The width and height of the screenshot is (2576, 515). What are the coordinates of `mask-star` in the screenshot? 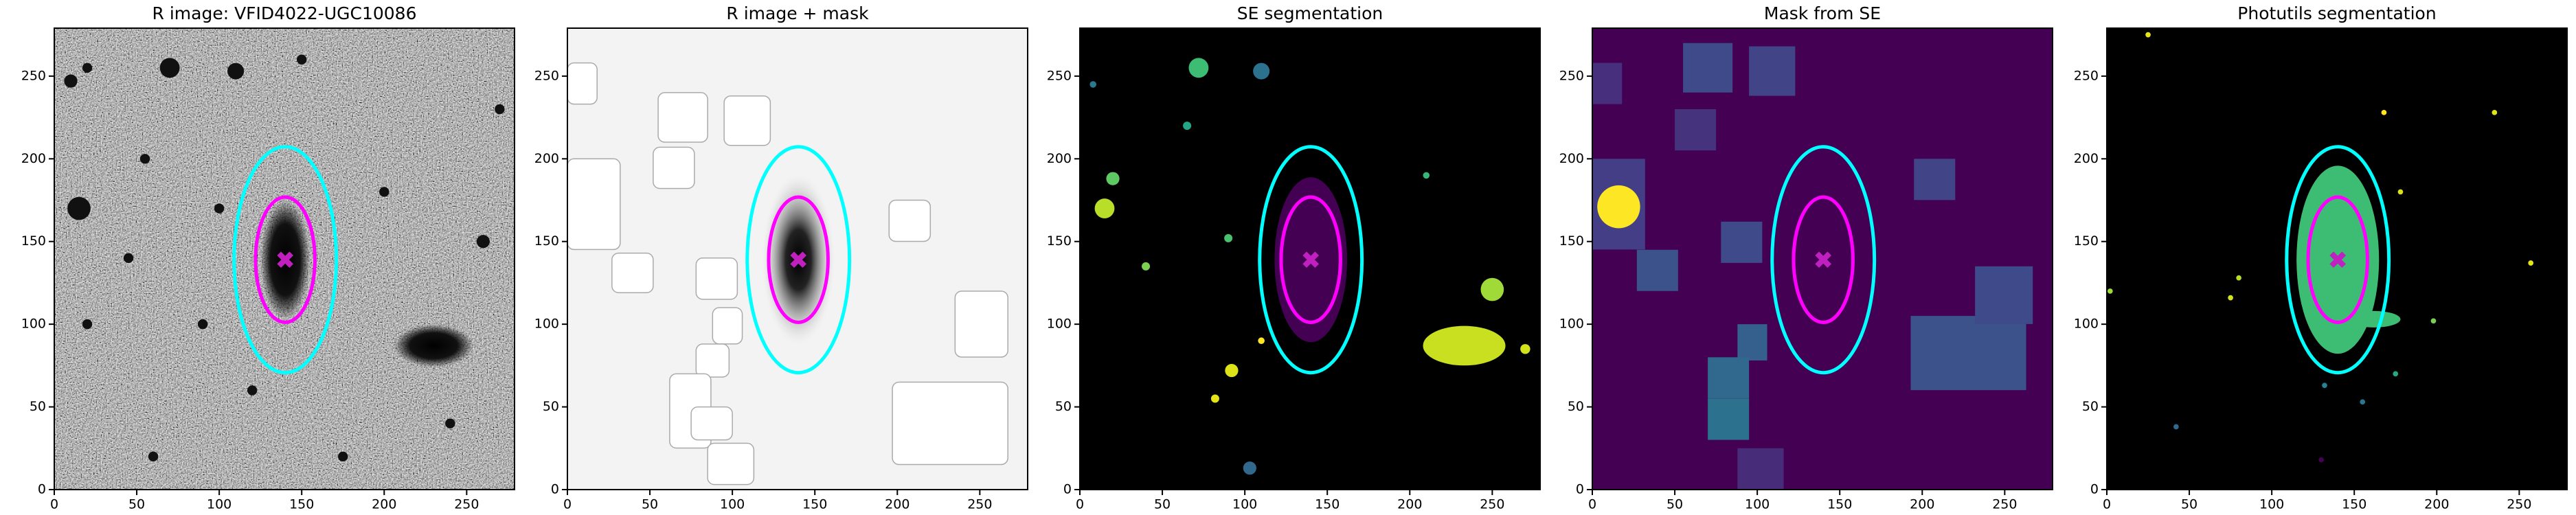 It's located at (1618, 207).